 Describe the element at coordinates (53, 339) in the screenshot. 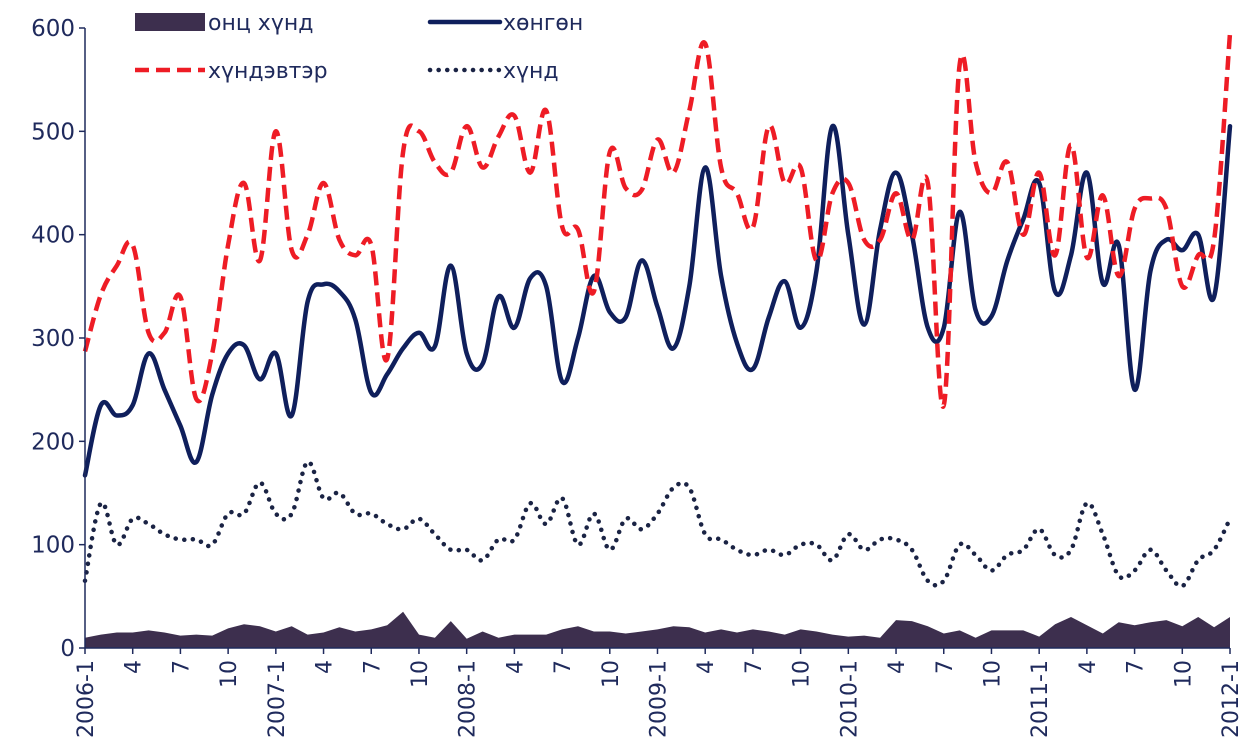

I see `y-tick-label: 300` at that location.